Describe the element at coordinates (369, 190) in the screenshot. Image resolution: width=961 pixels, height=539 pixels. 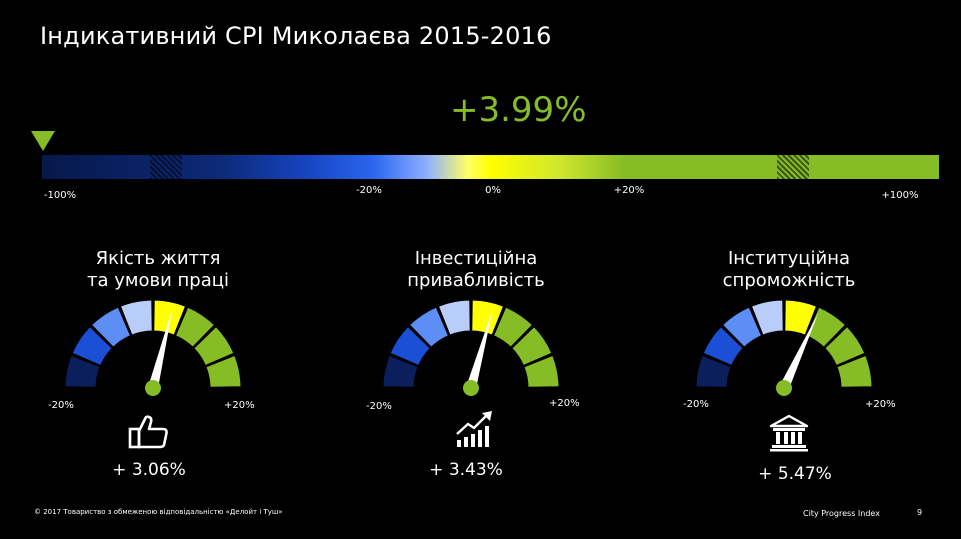
I see `scale-label-minus20: -20%` at that location.